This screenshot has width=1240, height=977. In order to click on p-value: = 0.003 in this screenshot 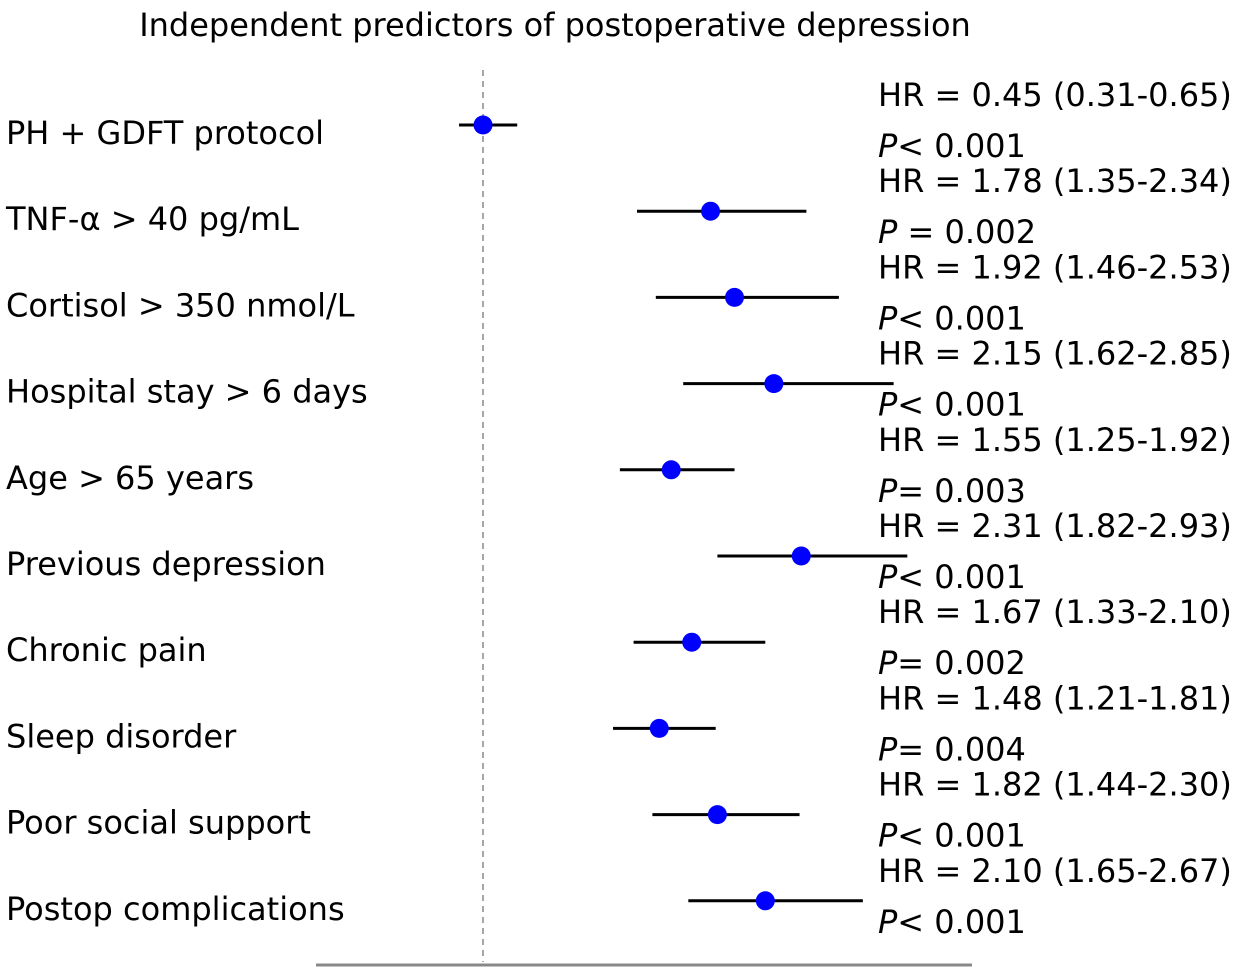, I will do `click(961, 491)`.